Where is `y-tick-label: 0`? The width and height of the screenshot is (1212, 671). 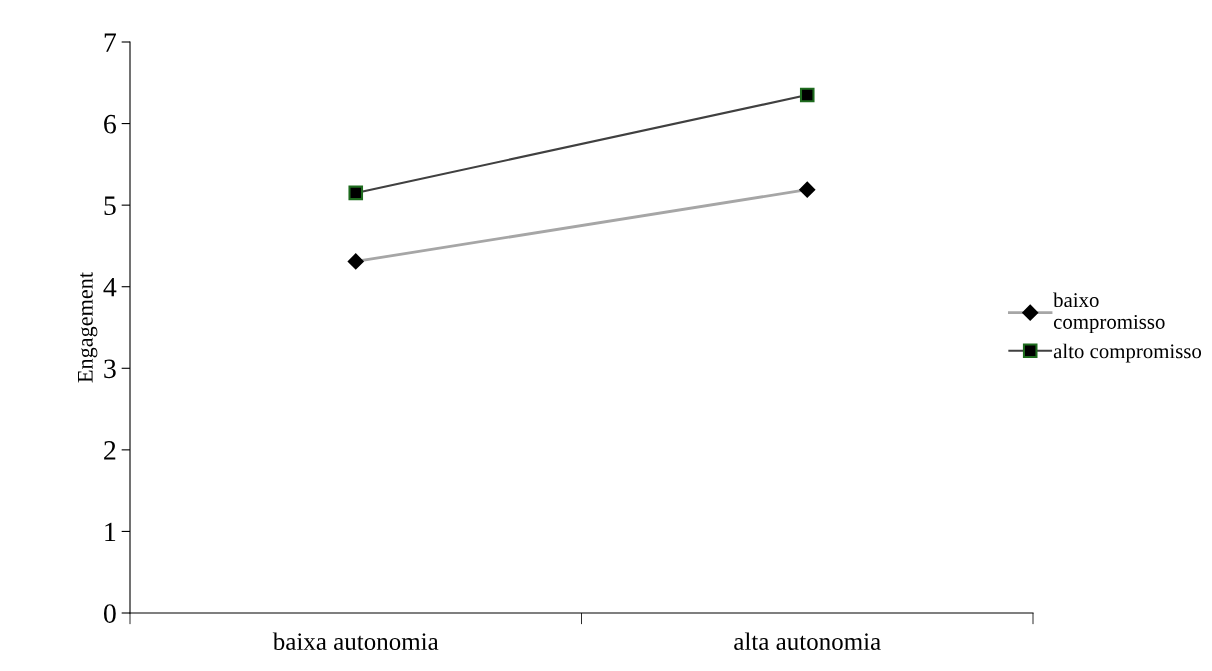 y-tick-label: 0 is located at coordinates (109, 613).